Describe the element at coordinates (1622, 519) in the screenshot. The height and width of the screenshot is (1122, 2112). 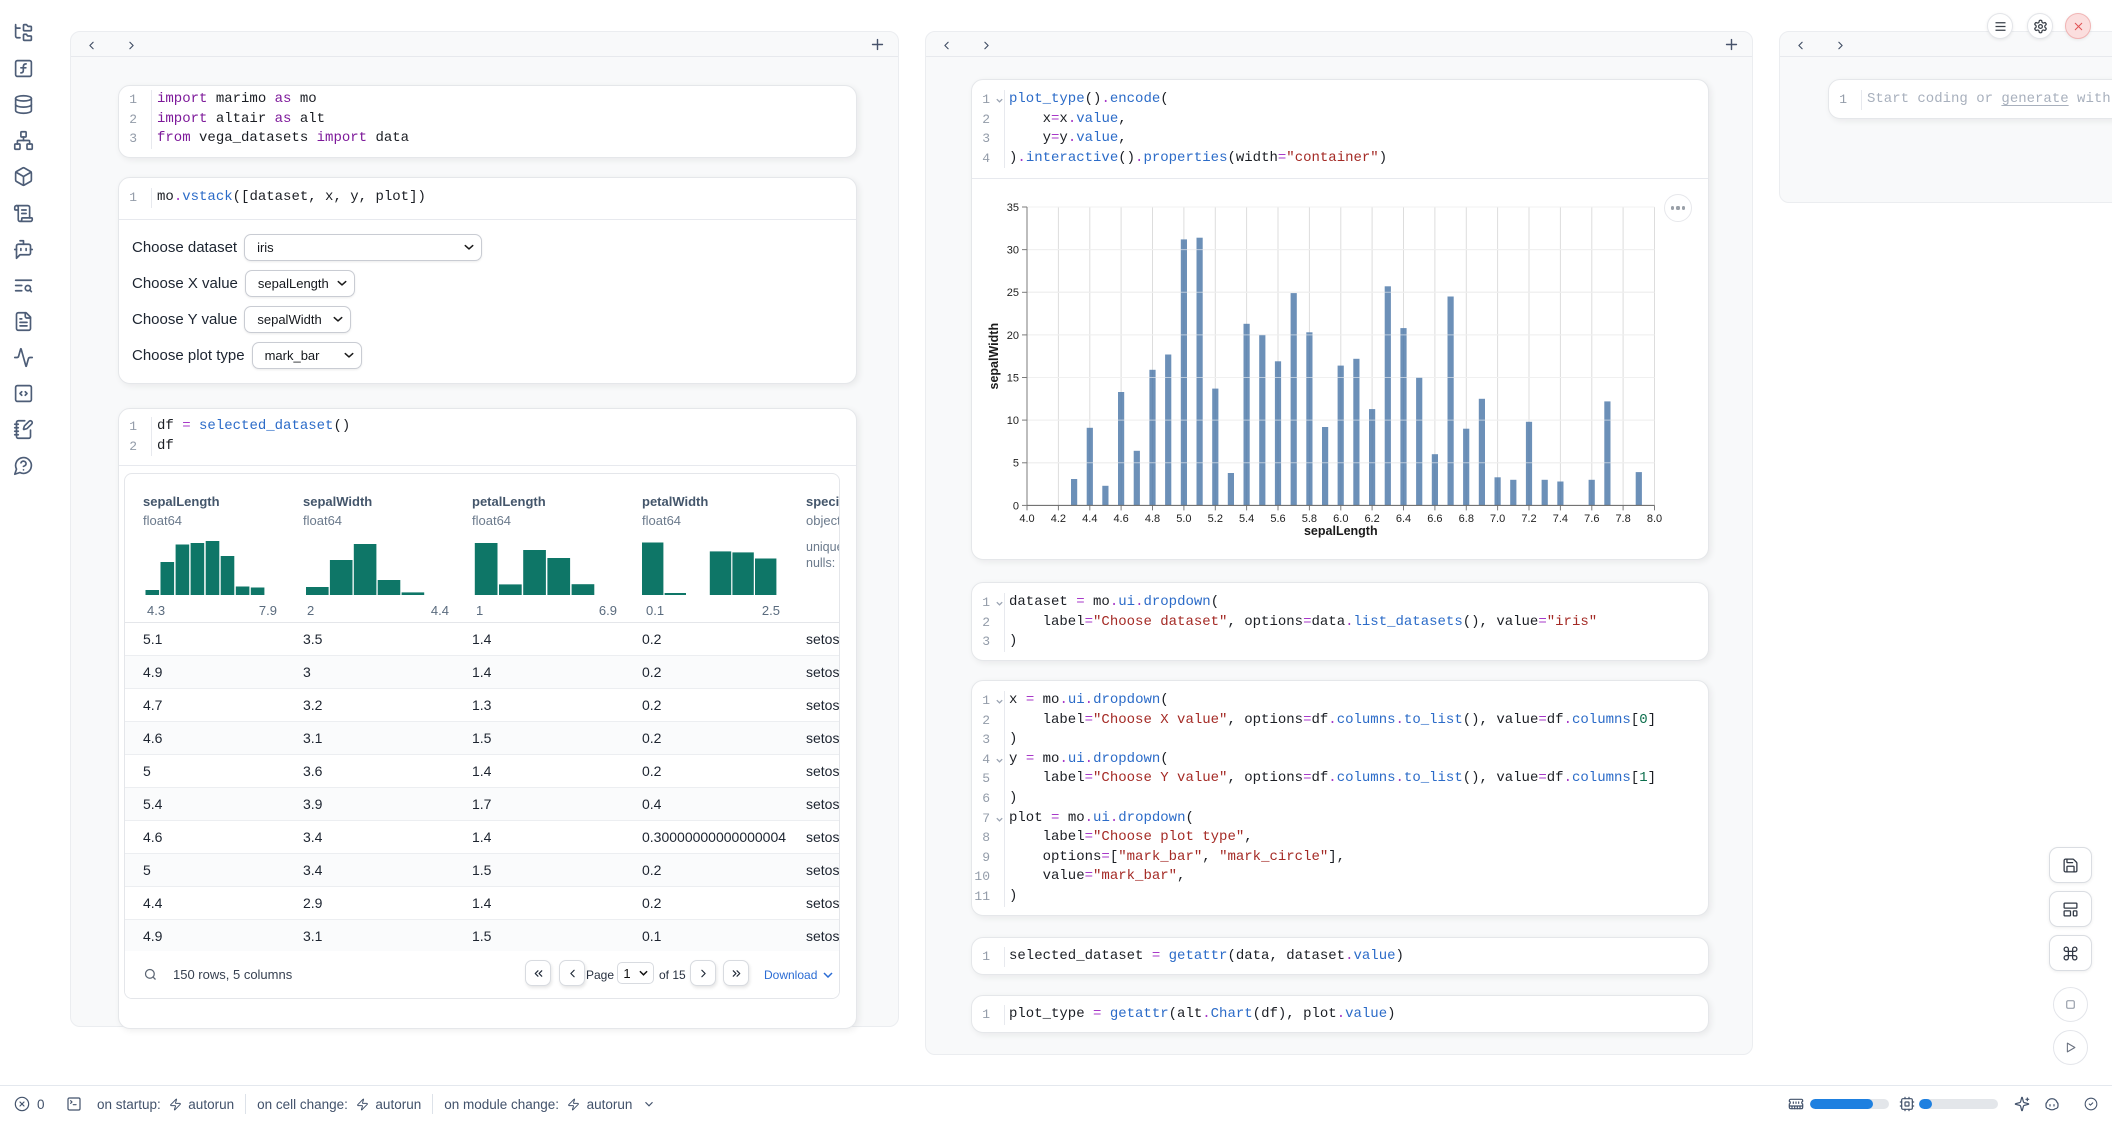
I see `svg-text: 7.8` at that location.